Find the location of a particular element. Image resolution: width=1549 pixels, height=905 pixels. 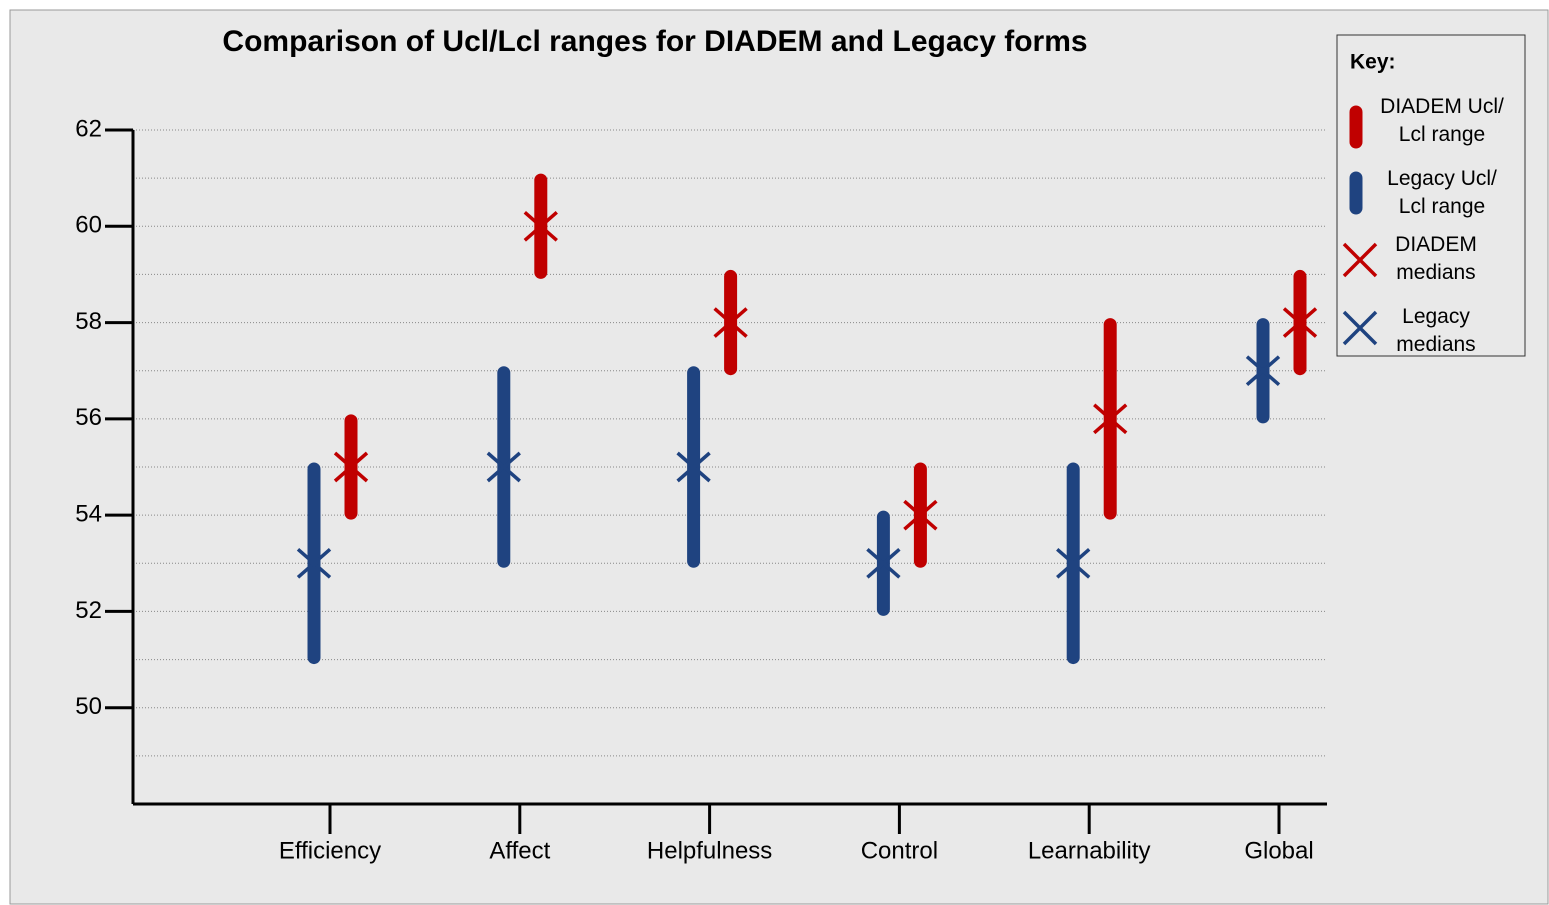

y-tick-label: 60 is located at coordinates (88, 225).